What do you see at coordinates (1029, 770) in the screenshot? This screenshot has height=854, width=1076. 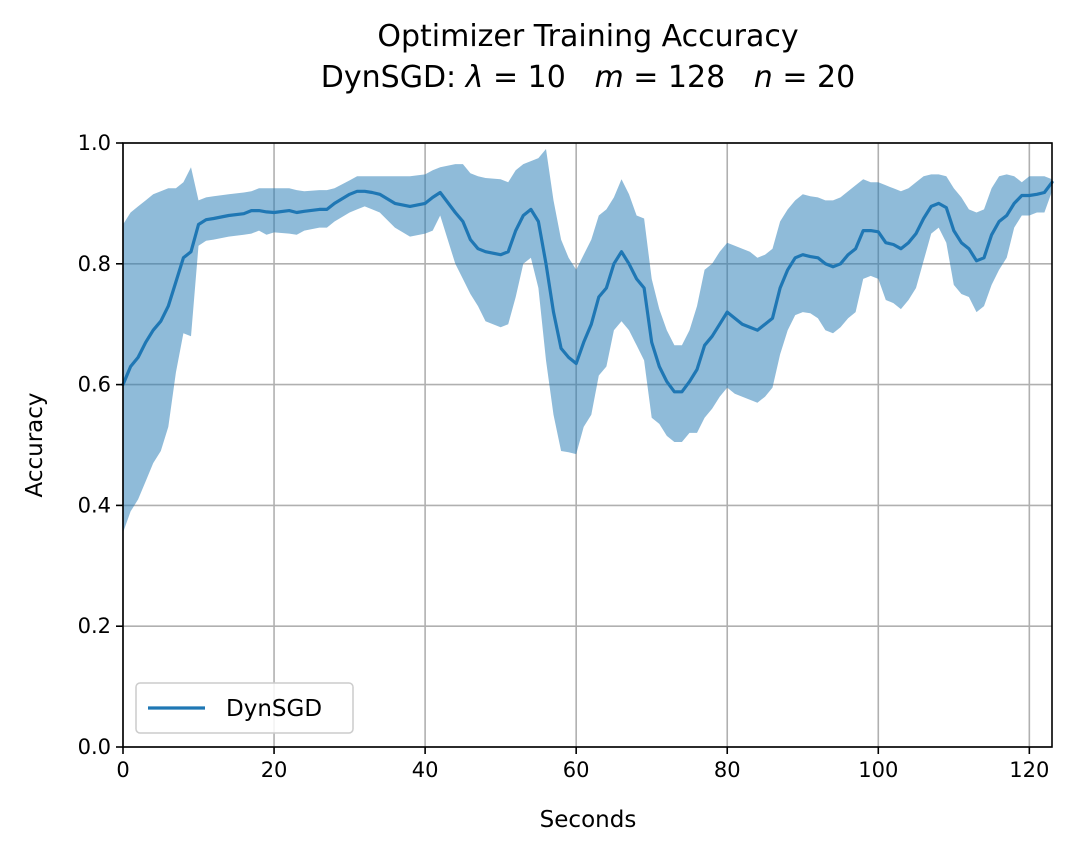 I see `x-tick-label: 120` at bounding box center [1029, 770].